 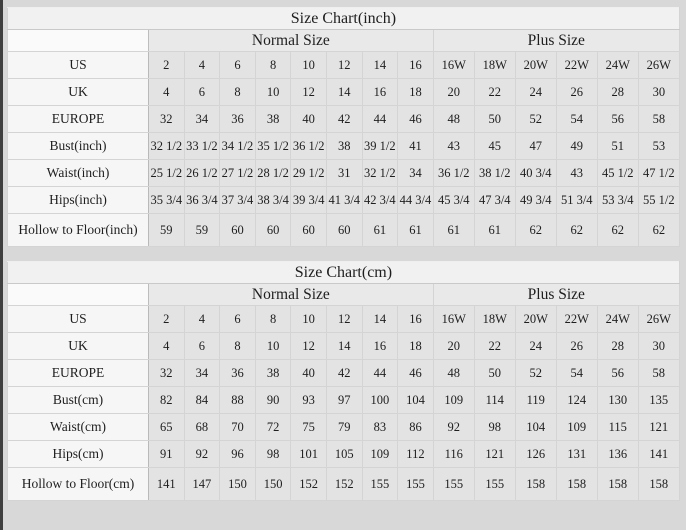 What do you see at coordinates (453, 92) in the screenshot?
I see `size-value-cell: 20` at bounding box center [453, 92].